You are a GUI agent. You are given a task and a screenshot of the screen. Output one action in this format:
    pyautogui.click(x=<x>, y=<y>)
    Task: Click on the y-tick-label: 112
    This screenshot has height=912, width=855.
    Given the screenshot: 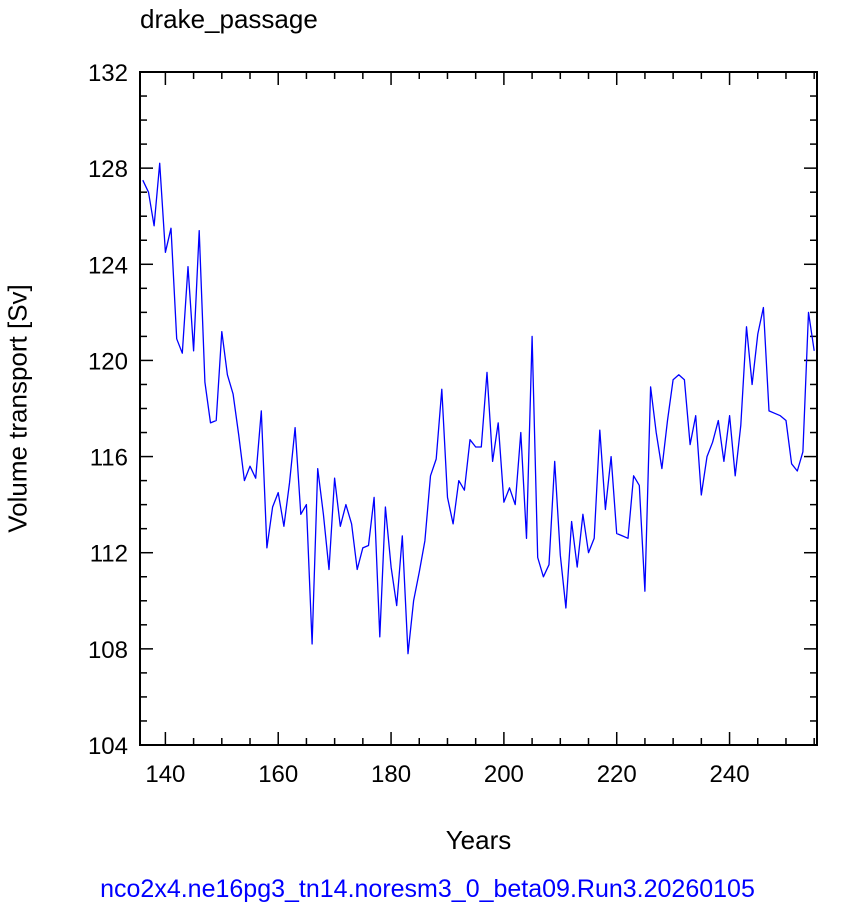 What is the action you would take?
    pyautogui.click(x=109, y=554)
    